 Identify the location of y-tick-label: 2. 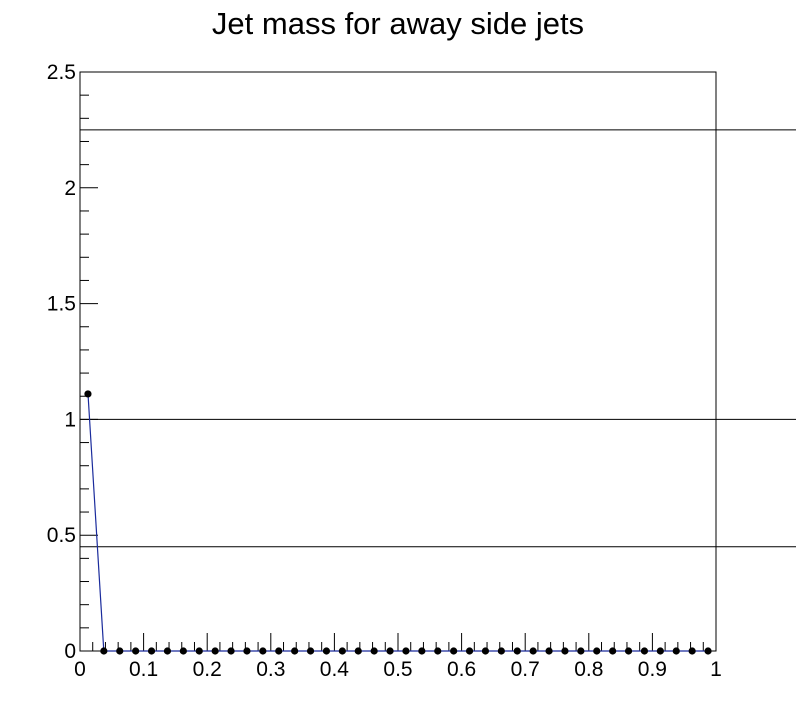
(70, 188).